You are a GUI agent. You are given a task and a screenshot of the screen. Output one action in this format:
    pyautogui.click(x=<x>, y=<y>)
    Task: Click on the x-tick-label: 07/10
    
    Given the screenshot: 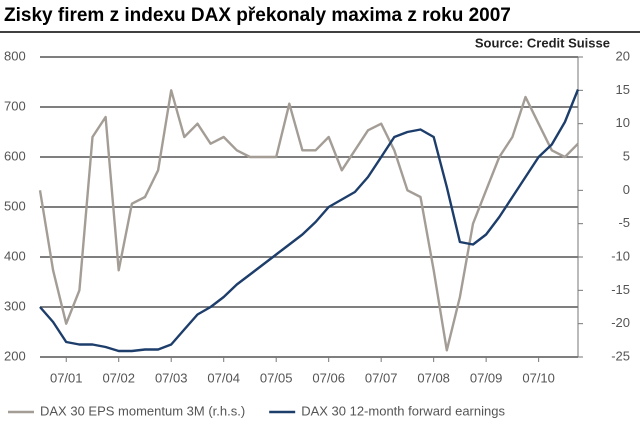 What is the action you would take?
    pyautogui.click(x=538, y=377)
    